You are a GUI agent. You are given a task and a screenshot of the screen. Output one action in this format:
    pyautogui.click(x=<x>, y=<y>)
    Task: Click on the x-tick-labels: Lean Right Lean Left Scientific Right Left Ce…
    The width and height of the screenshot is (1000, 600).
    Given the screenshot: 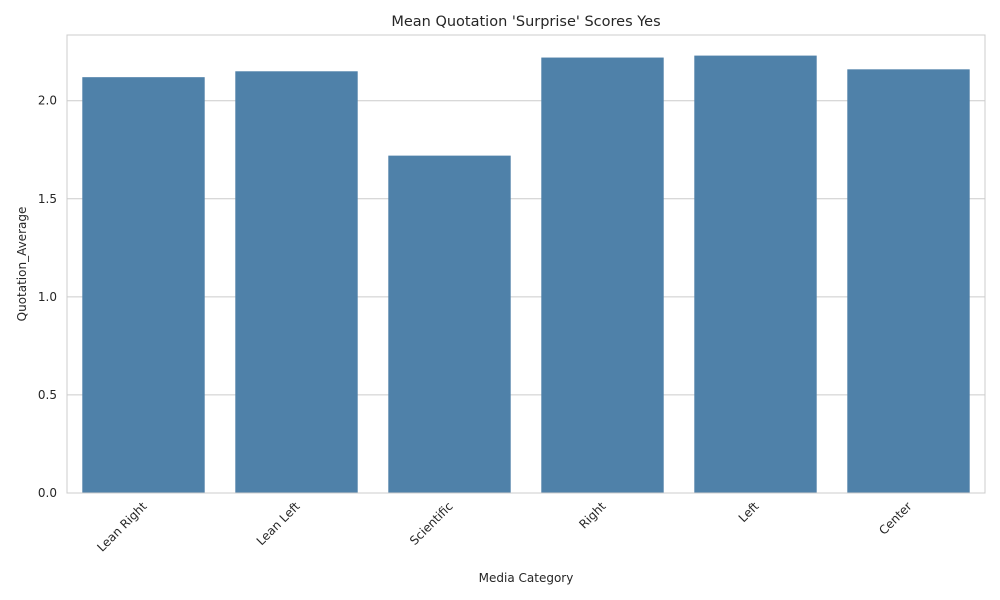 What is the action you would take?
    pyautogui.click(x=504, y=527)
    